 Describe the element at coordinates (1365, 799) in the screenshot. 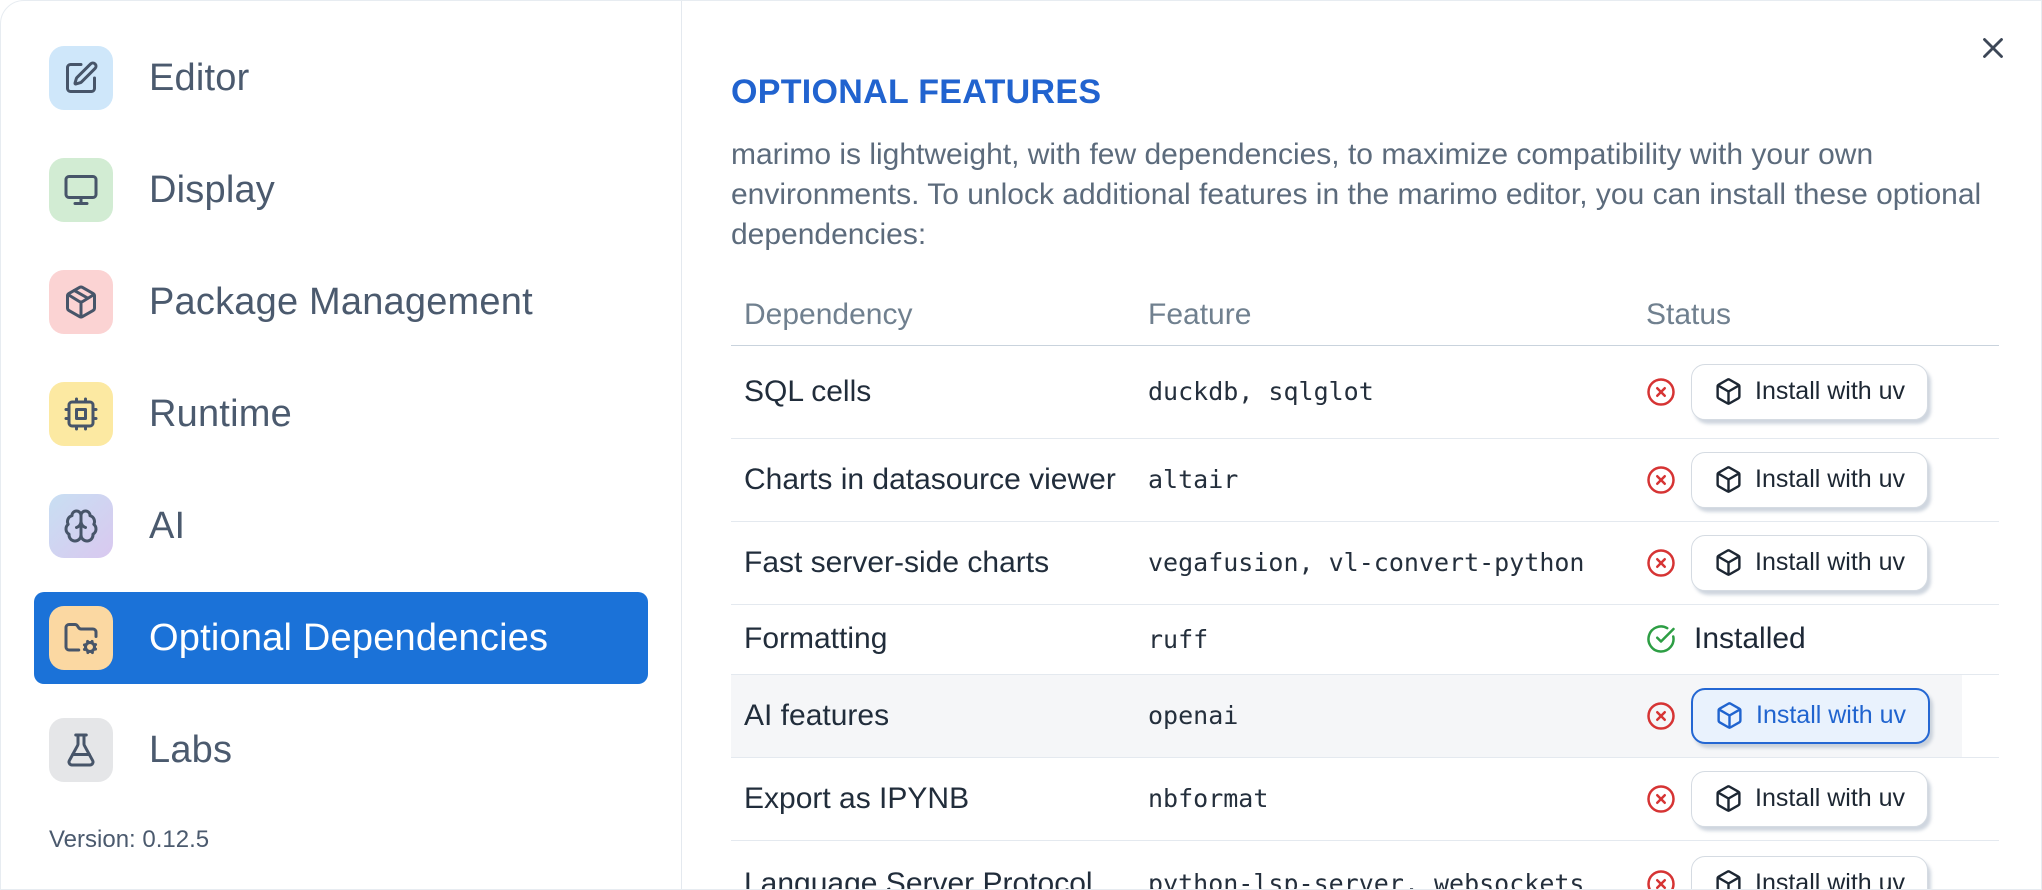

I see `table-row: Export as IPYNB nbformat Install with uv` at that location.